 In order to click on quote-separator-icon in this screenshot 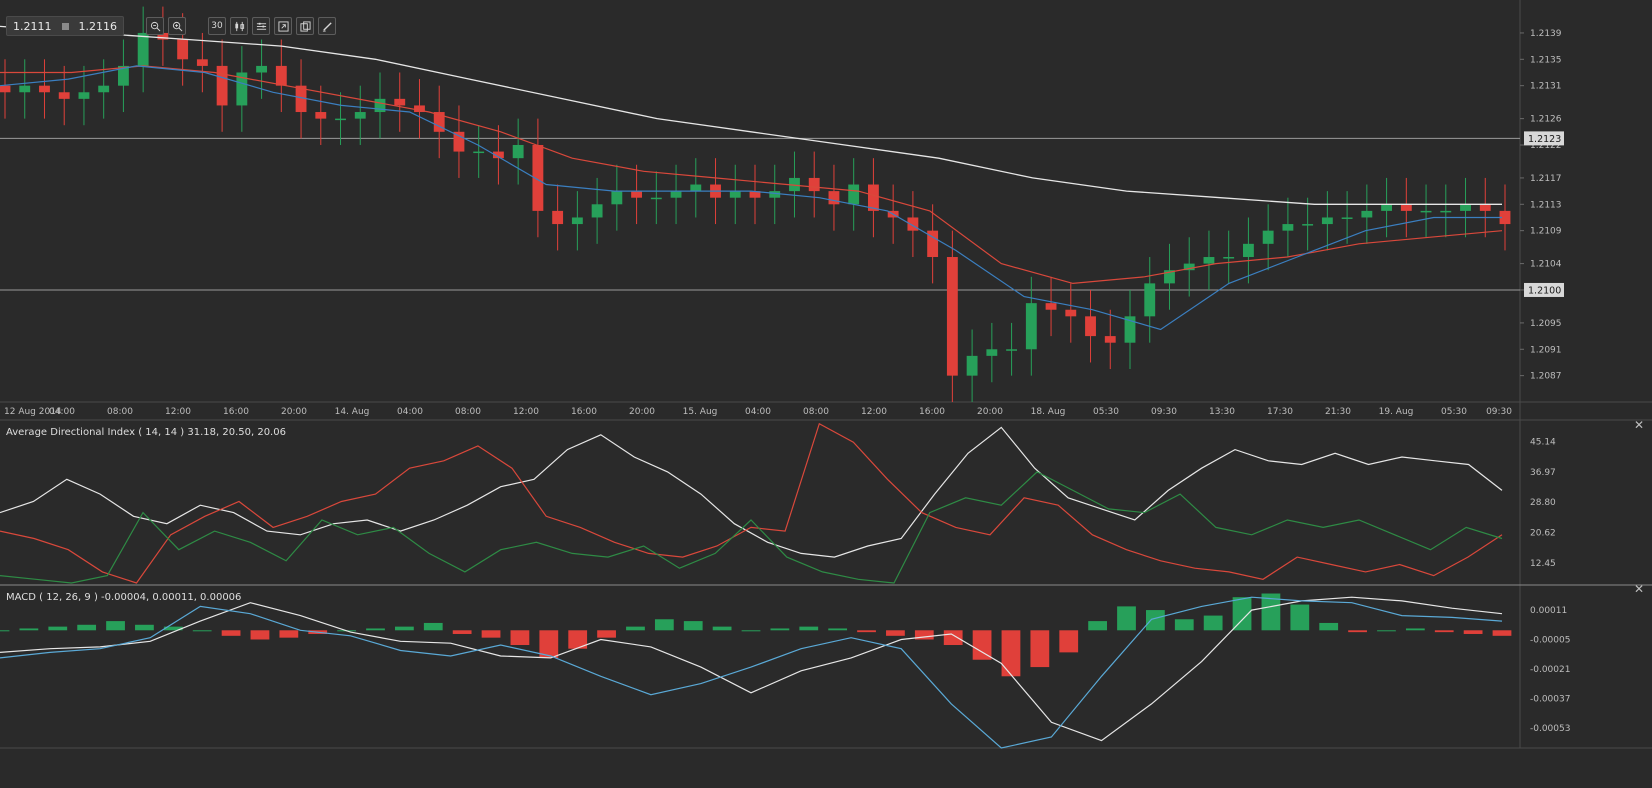, I will do `click(65, 26)`.